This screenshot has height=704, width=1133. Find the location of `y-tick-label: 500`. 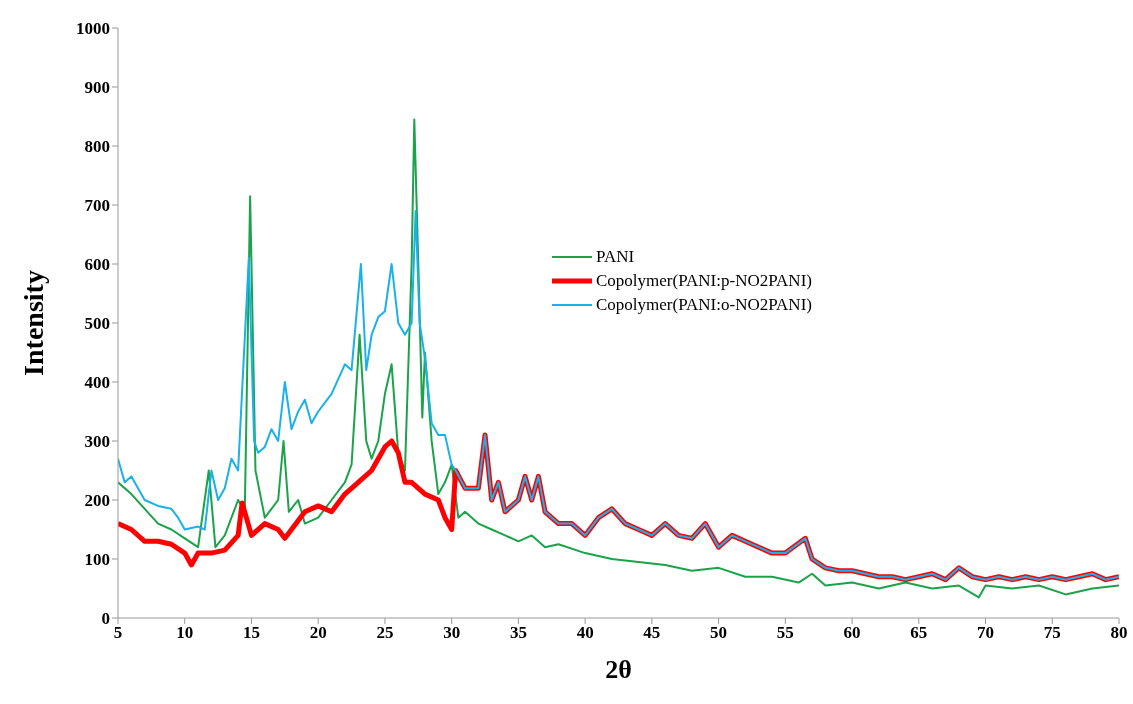

y-tick-label: 500 is located at coordinates (97, 324).